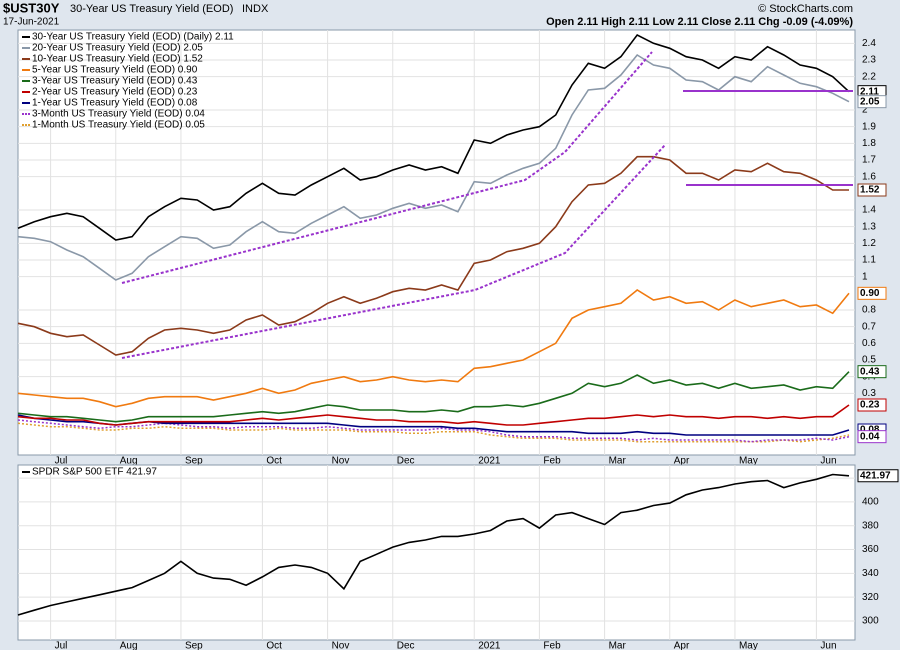 Image resolution: width=900 pixels, height=650 pixels. Describe the element at coordinates (869, 360) in the screenshot. I see `y-tick-label: 0.5` at that location.